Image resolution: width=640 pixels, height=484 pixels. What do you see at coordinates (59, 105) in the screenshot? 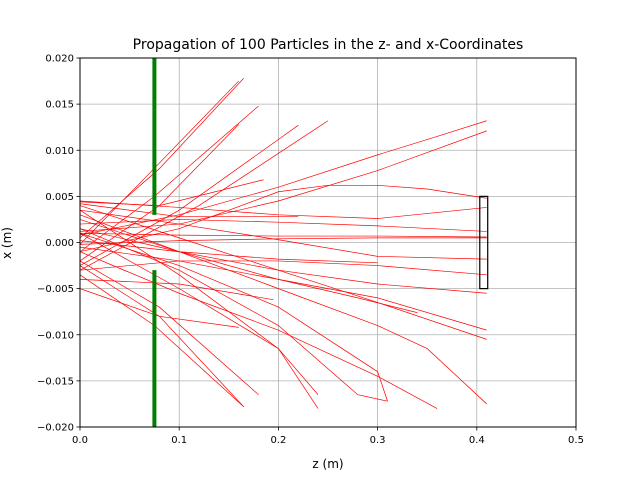
I see `y-tick-label: 0.015` at bounding box center [59, 105].